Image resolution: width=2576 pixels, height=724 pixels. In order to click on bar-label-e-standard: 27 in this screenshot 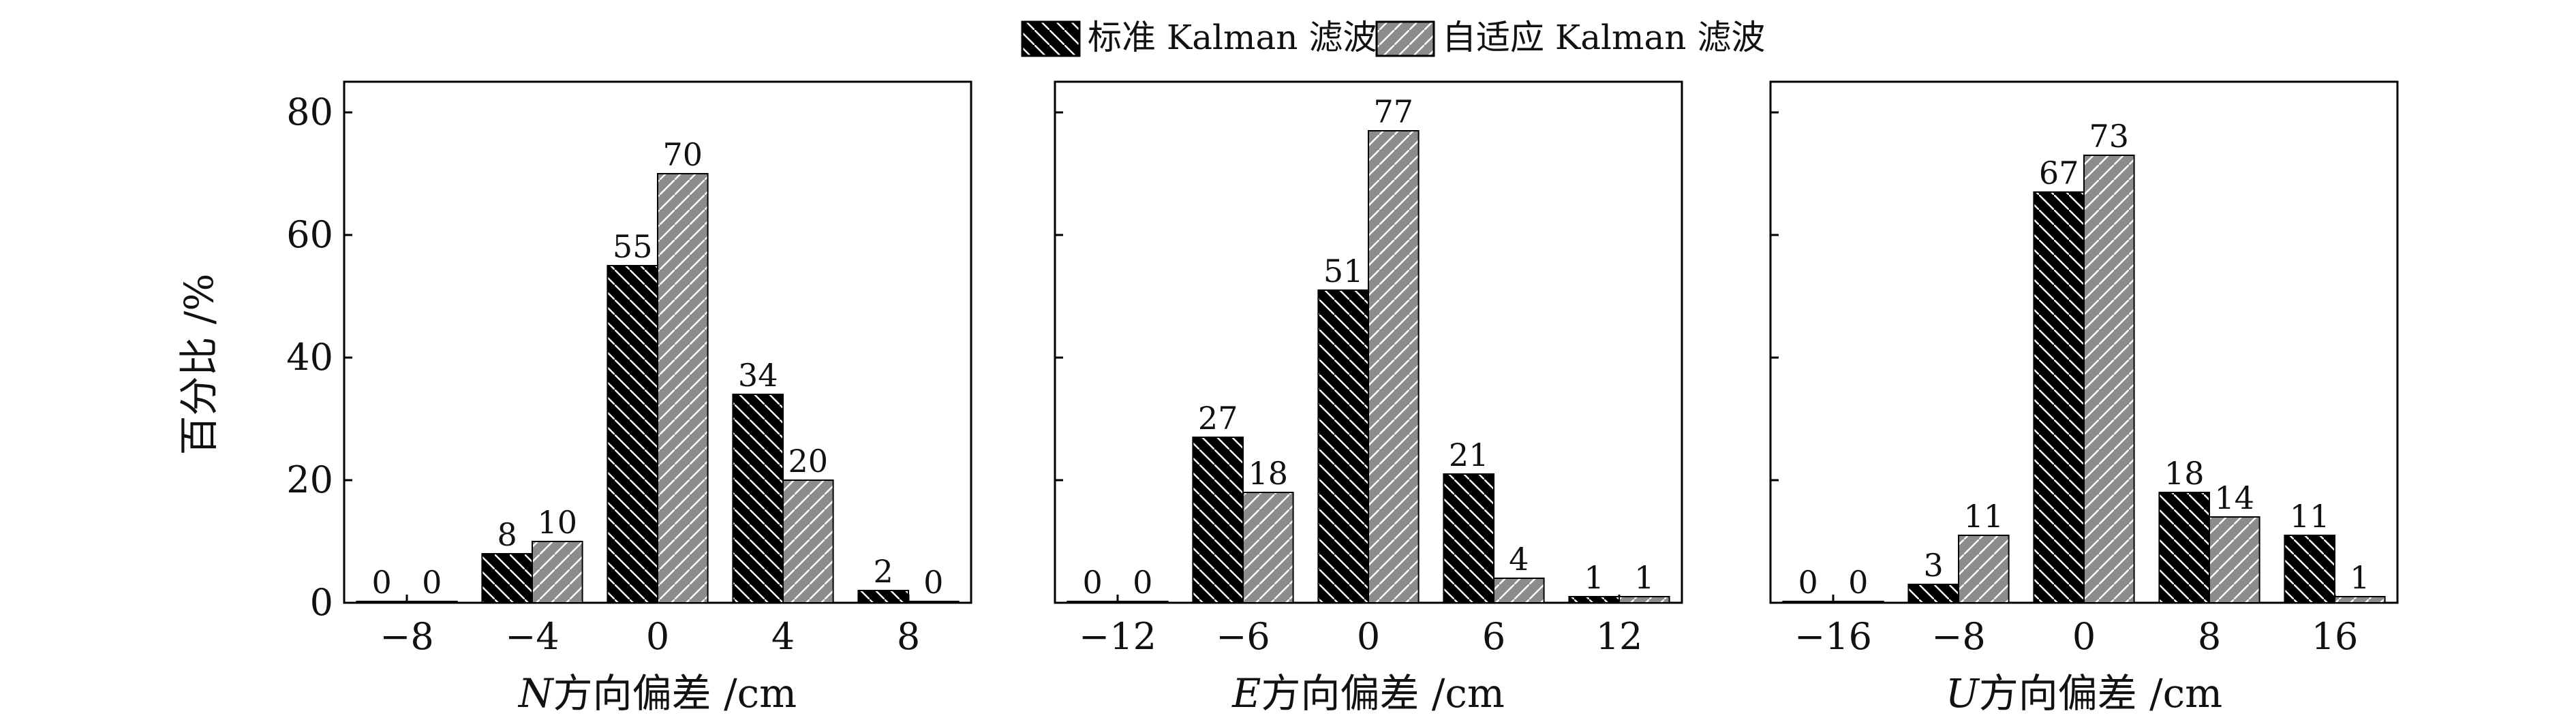, I will do `click(1218, 418)`.